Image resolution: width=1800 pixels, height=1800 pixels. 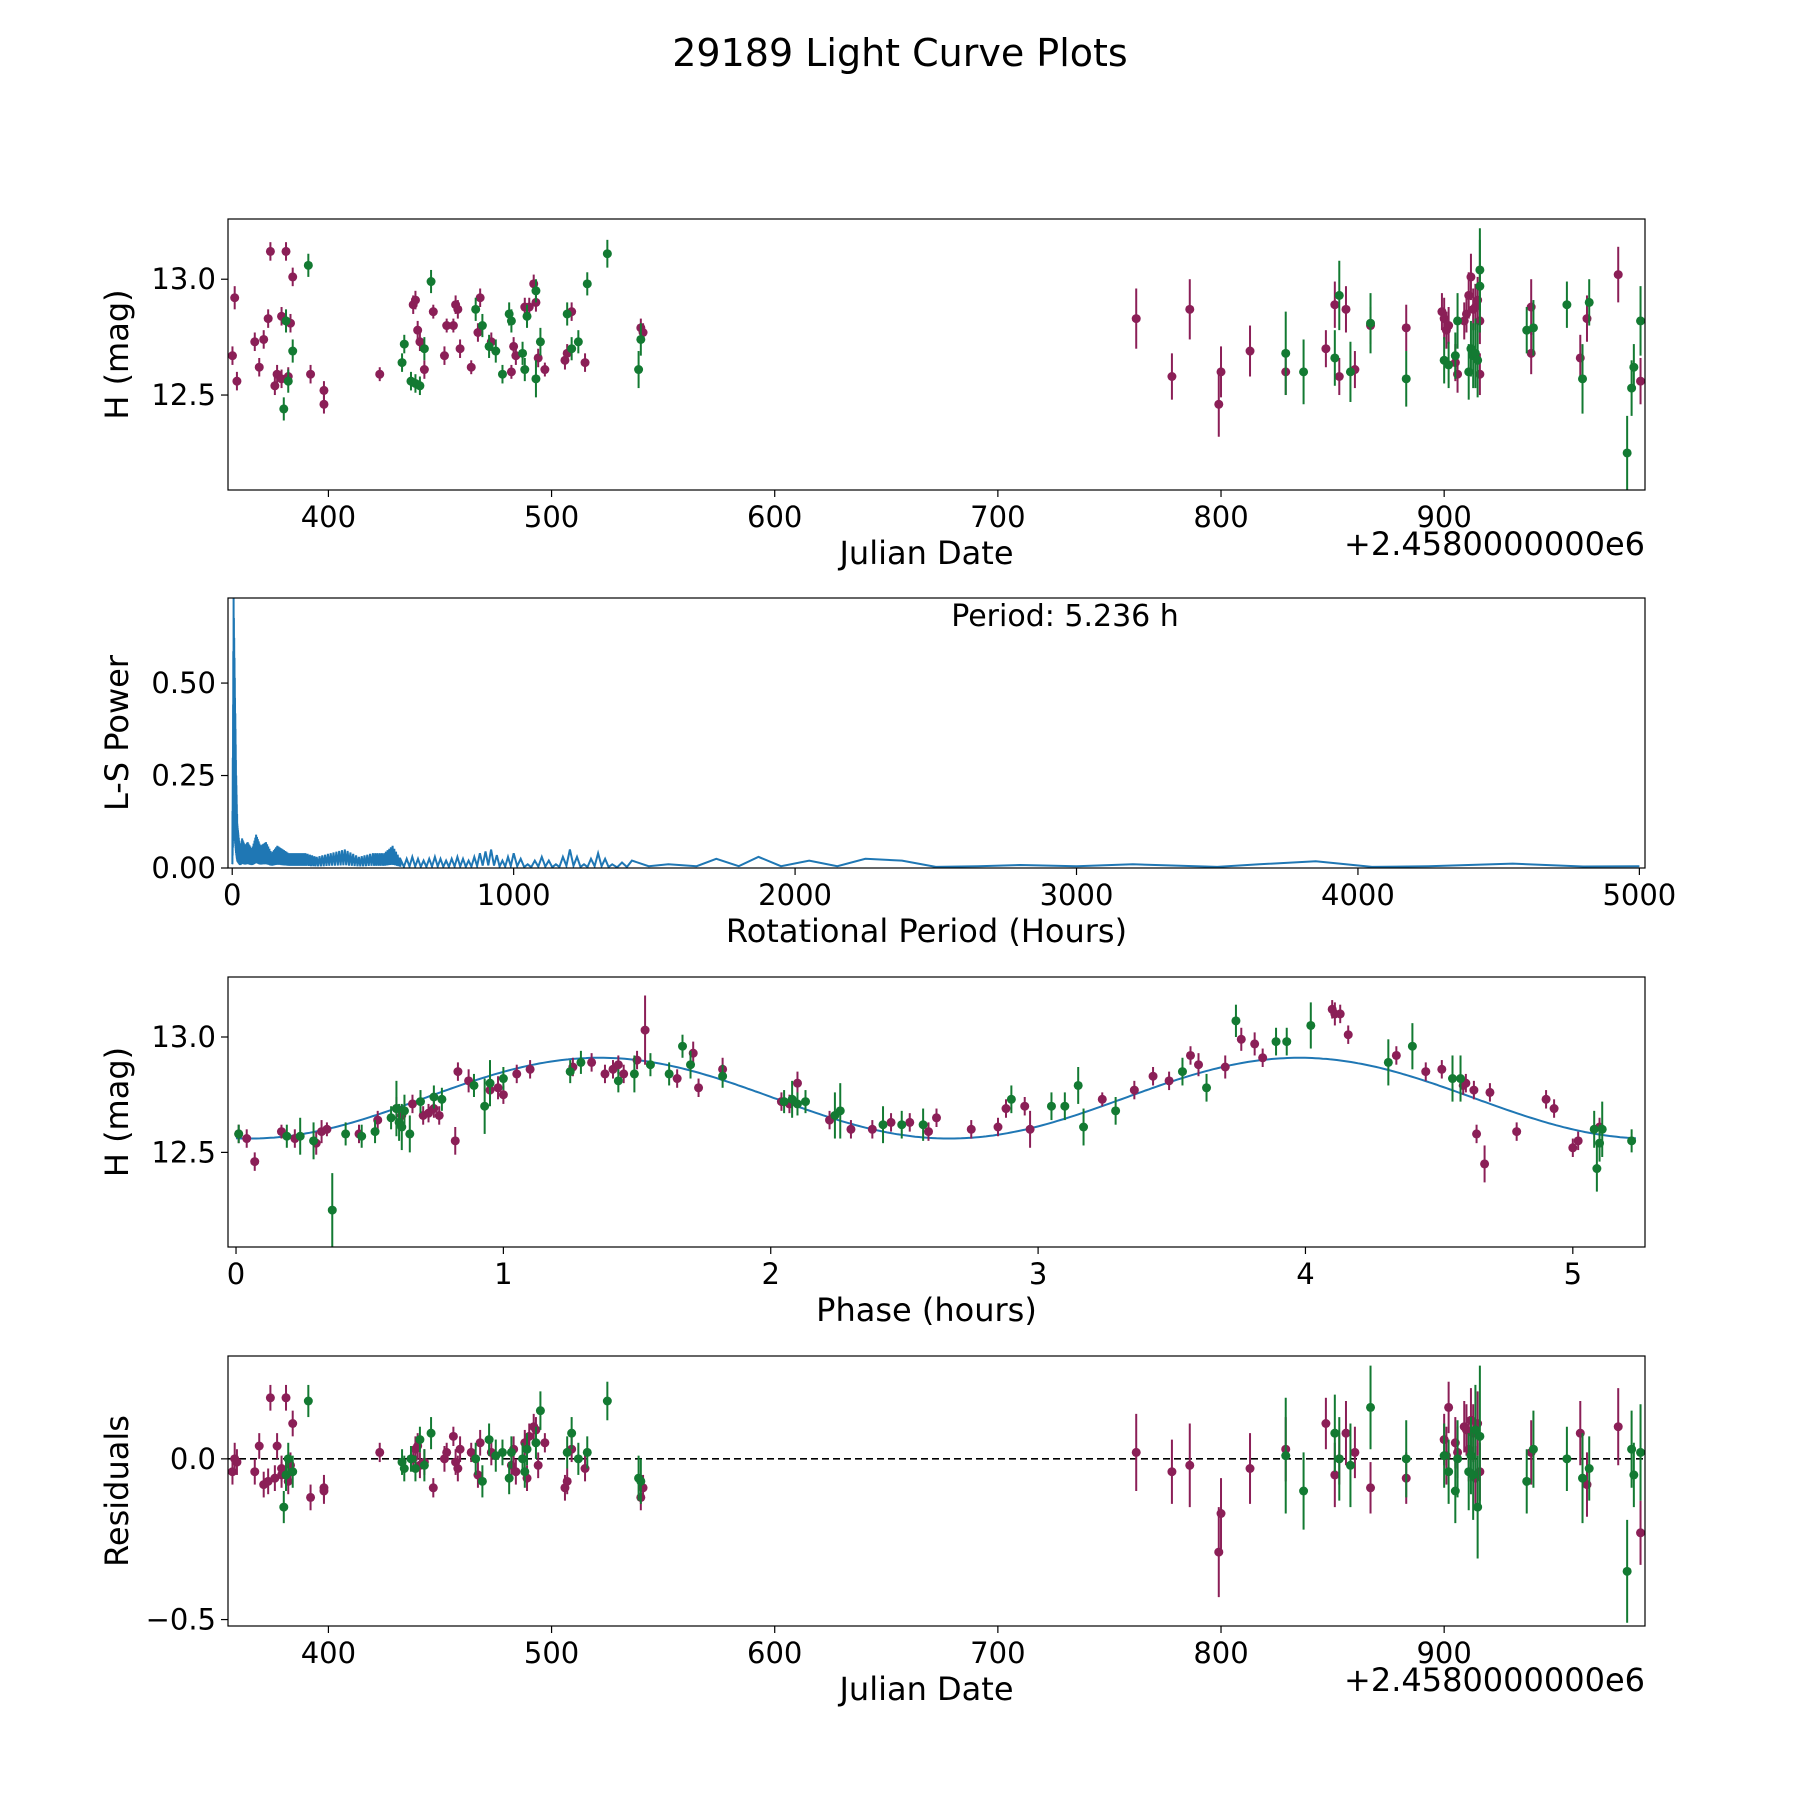 I want to click on y-axis-label: L-S Power, so click(x=117, y=732).